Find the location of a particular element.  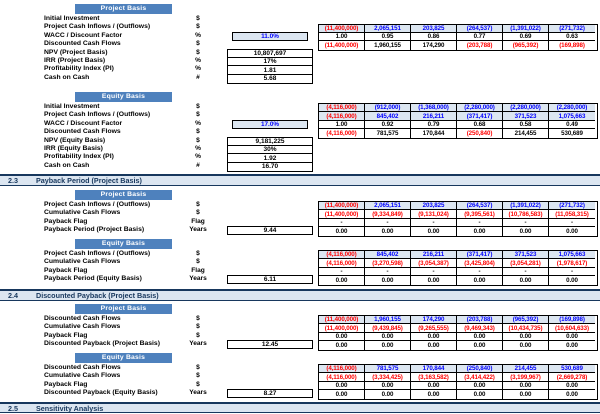

payback-period-value-cell: 6.11 is located at coordinates (270, 280).